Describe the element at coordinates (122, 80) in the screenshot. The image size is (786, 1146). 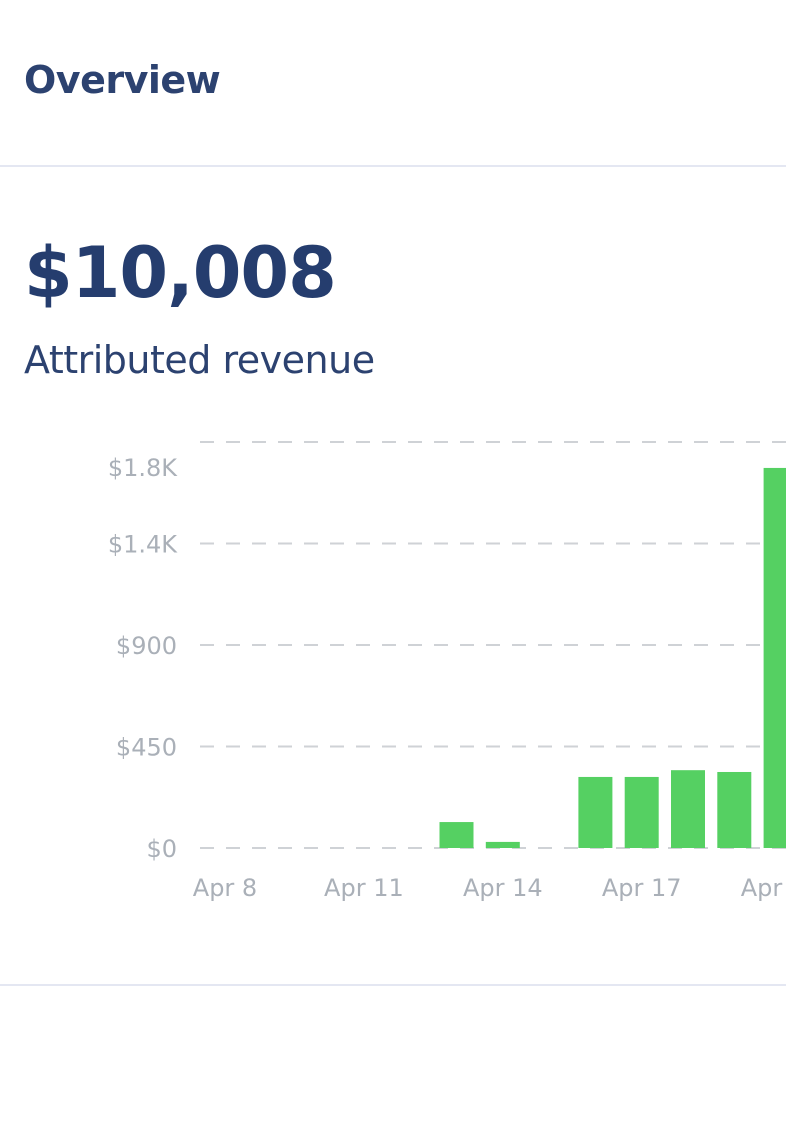
I see `page-title: Overview` at that location.